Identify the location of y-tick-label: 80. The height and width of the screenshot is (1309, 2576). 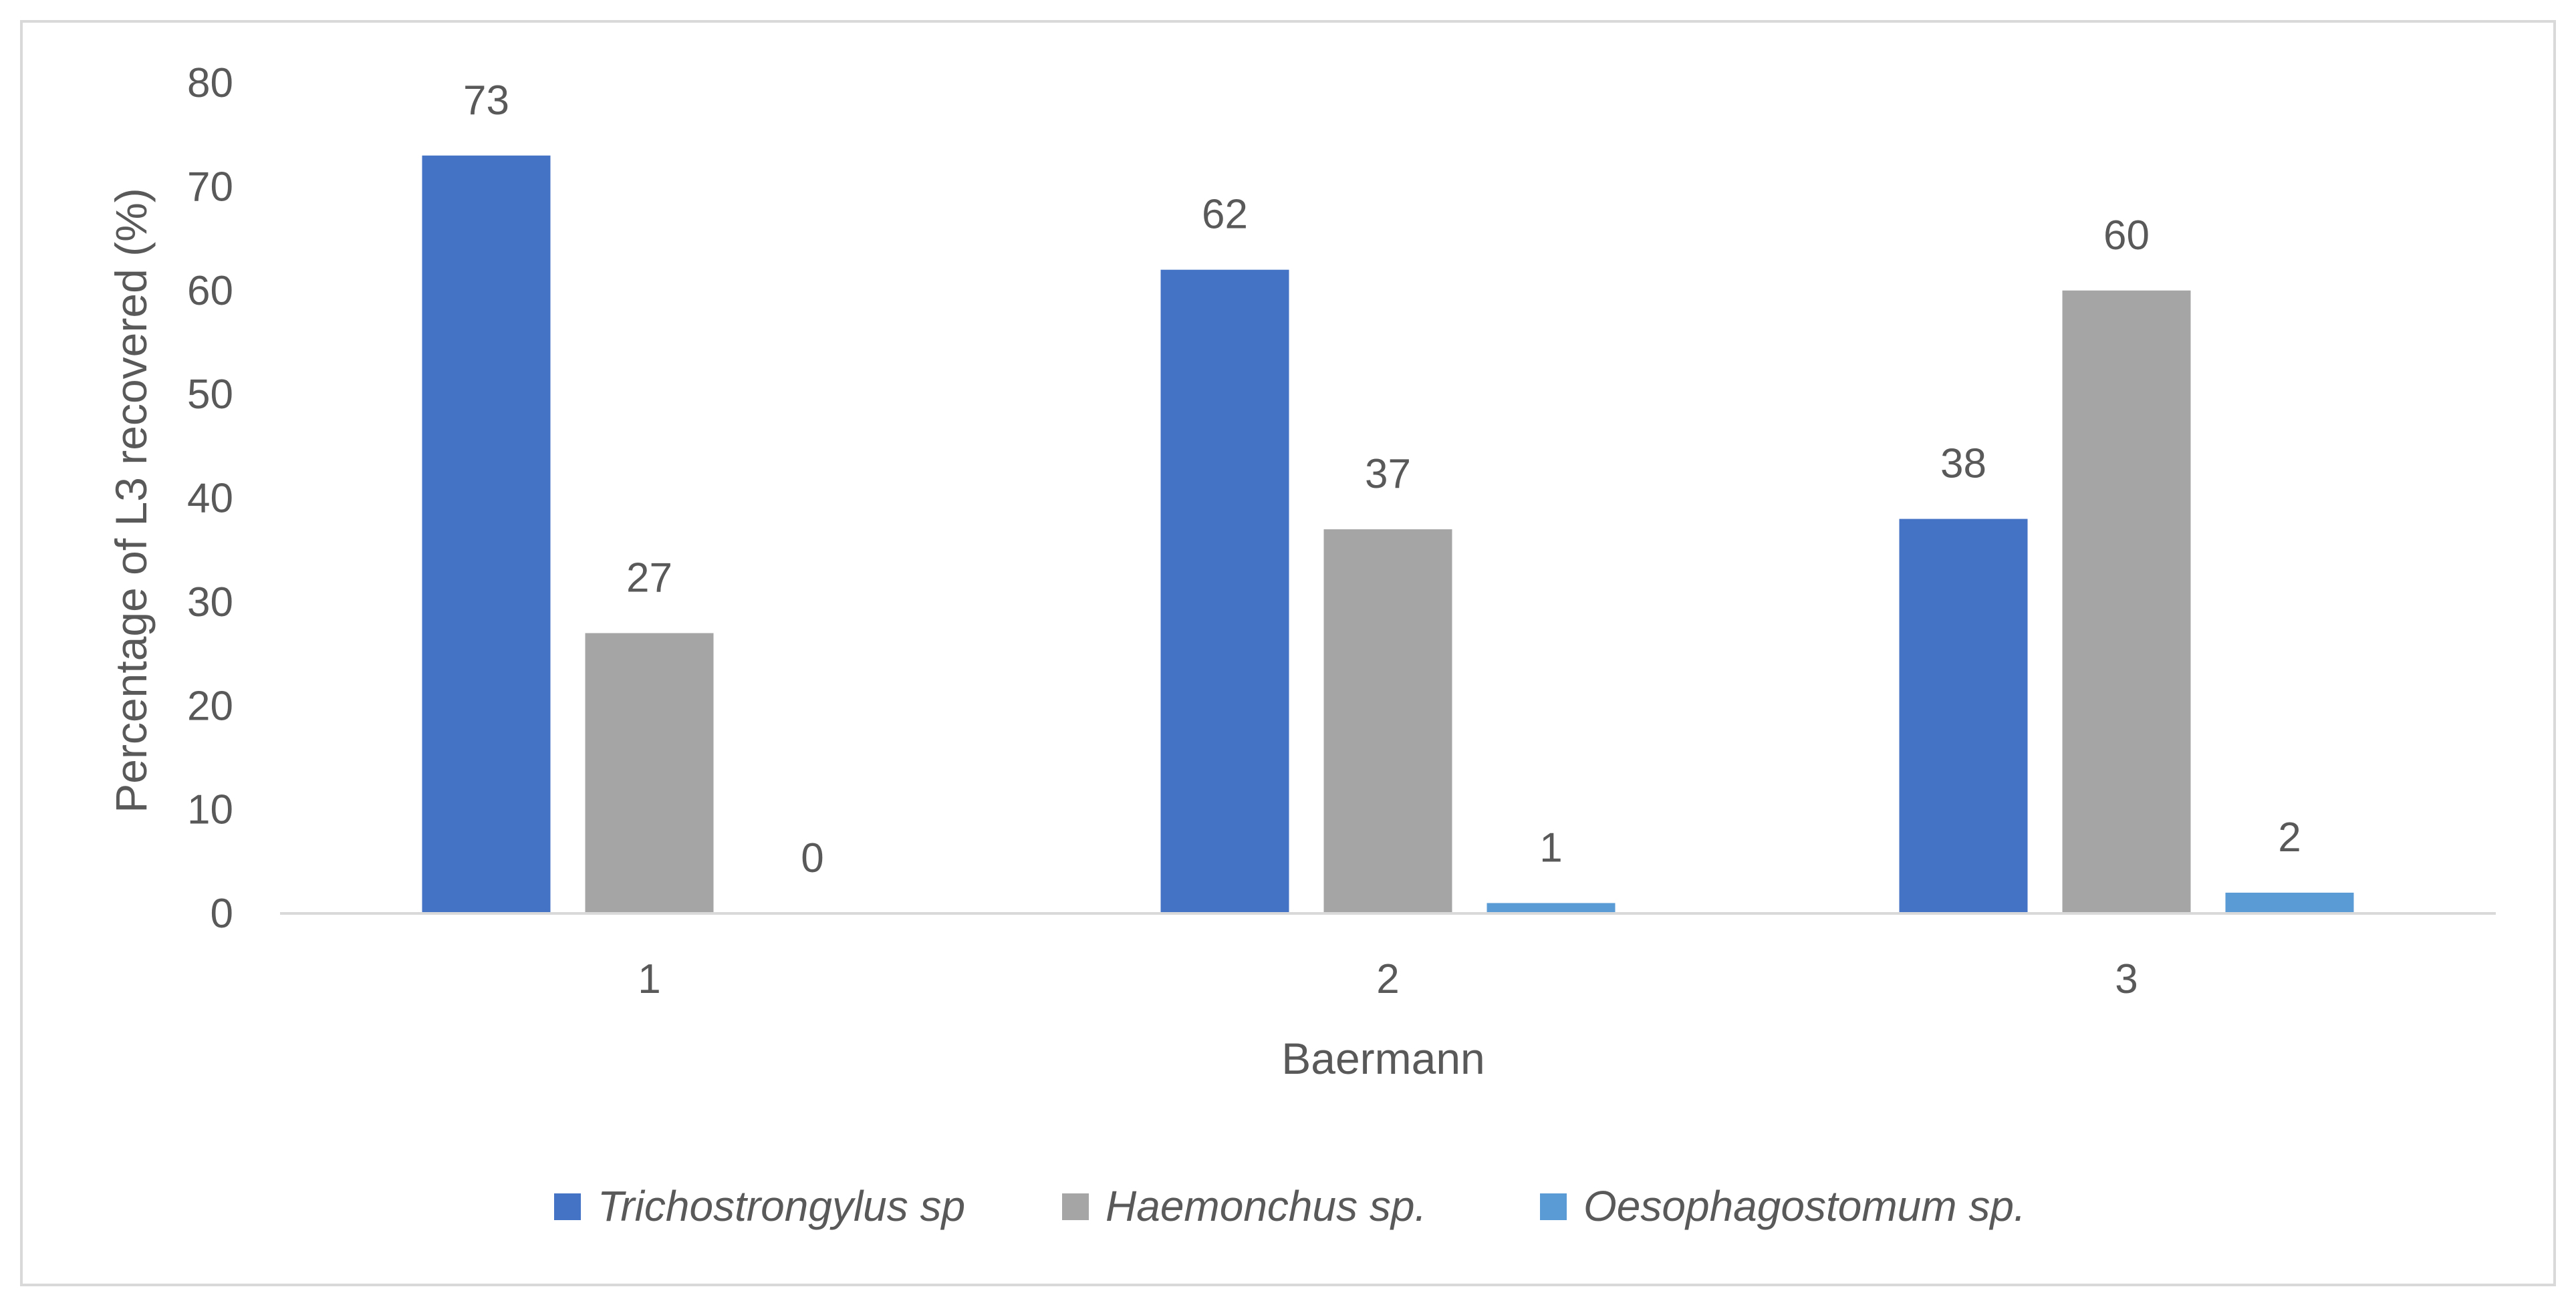
(210, 83).